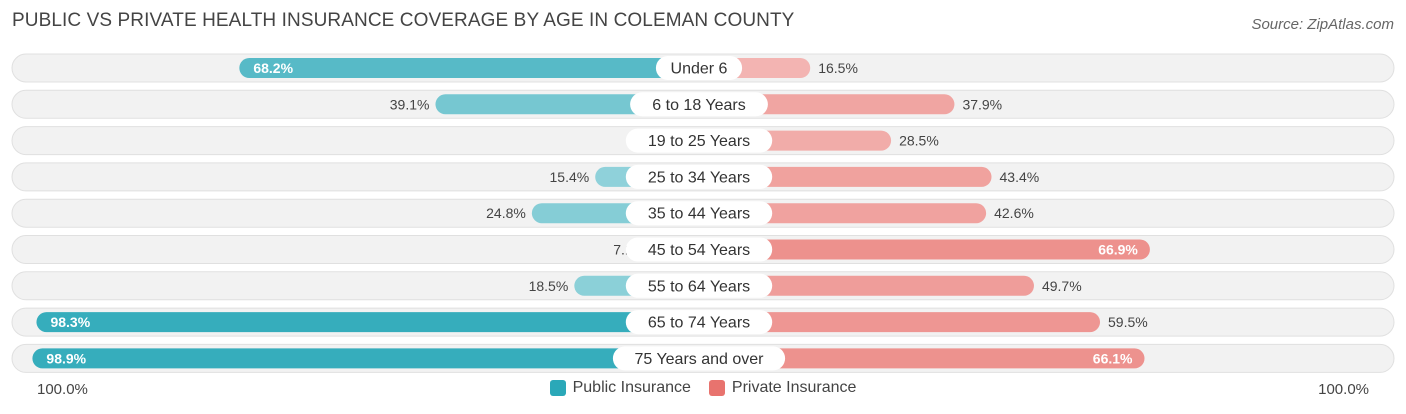 The image size is (1406, 414). I want to click on value-label-public: 68.2%, so click(273, 68).